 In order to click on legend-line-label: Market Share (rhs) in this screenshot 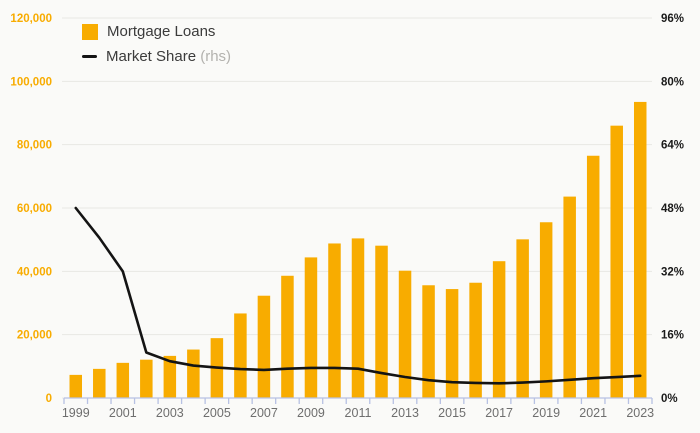, I will do `click(168, 56)`.